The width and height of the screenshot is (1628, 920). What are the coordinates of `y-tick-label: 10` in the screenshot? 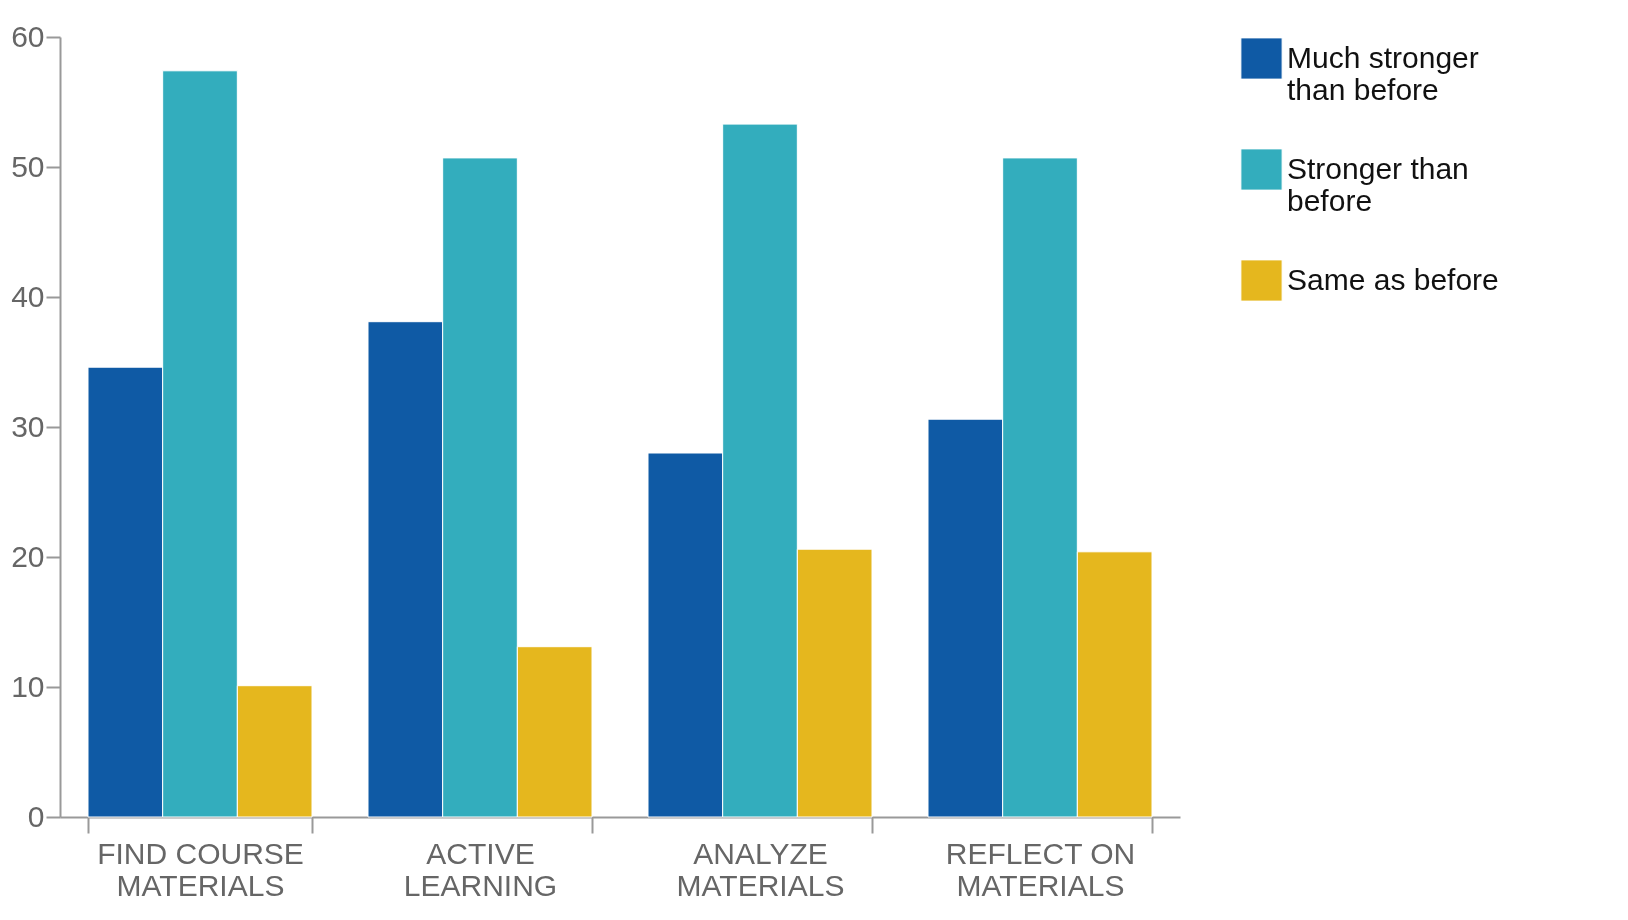 It's located at (28, 686).